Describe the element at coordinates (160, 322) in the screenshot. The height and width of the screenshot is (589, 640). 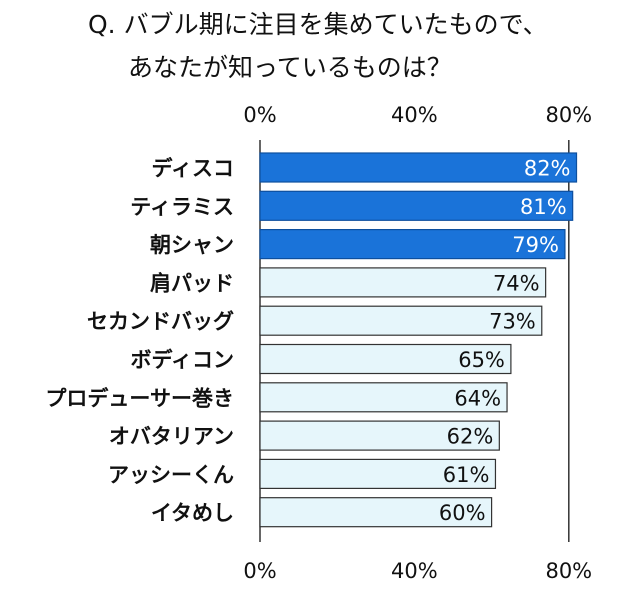
I see `category-label: セカンドバッグ` at that location.